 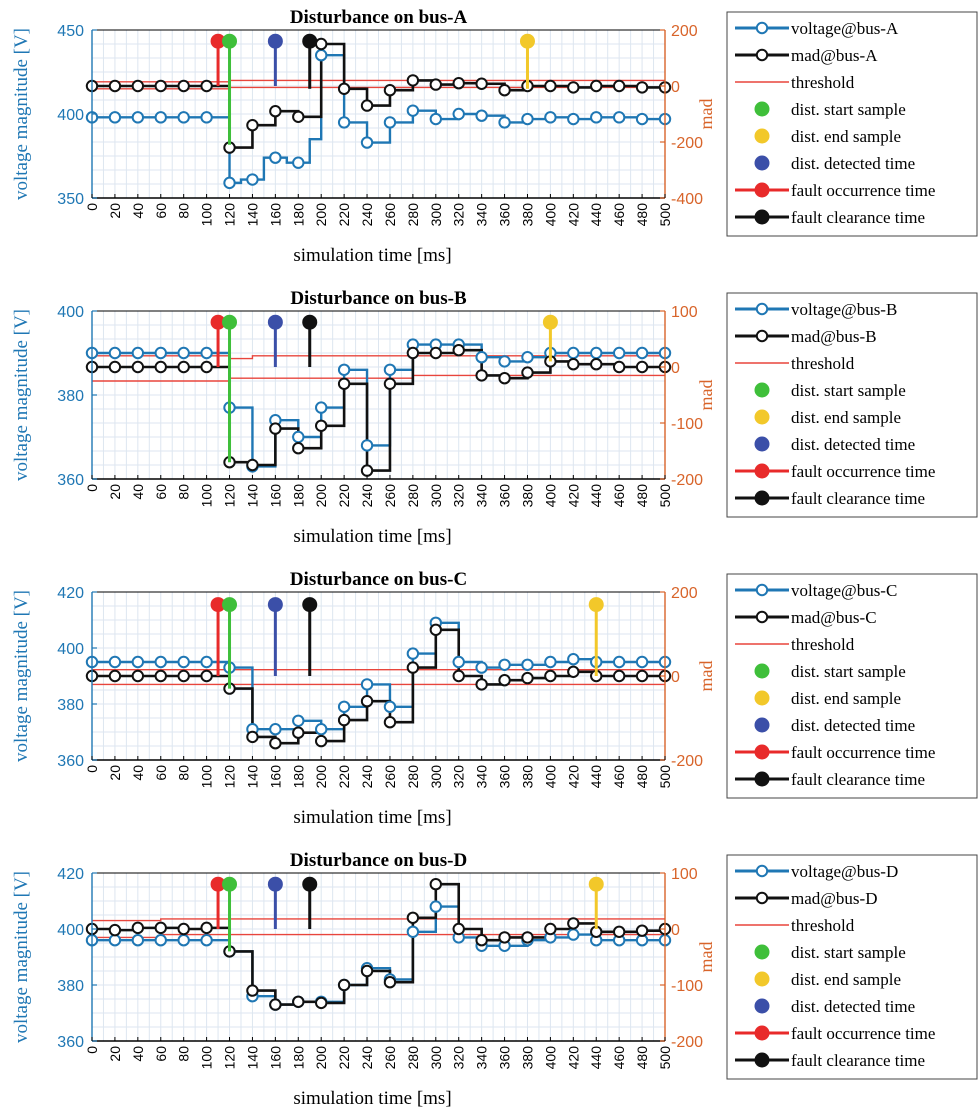 I want to click on legend-entry: fault clearance time, so click(x=858, y=498).